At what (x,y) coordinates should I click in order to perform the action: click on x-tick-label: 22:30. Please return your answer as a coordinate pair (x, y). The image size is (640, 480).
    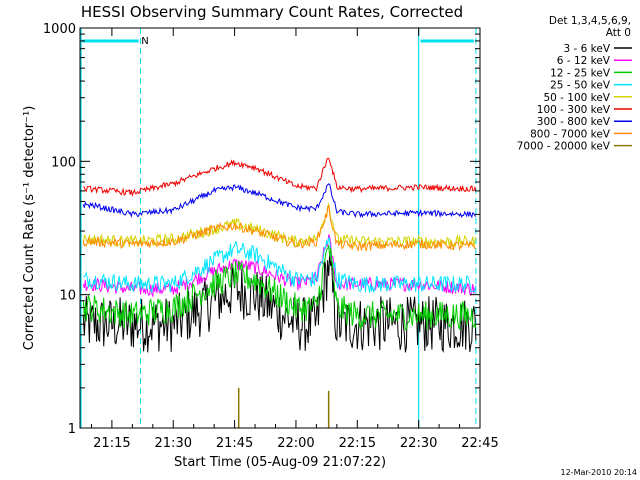
    Looking at the image, I should click on (418, 443).